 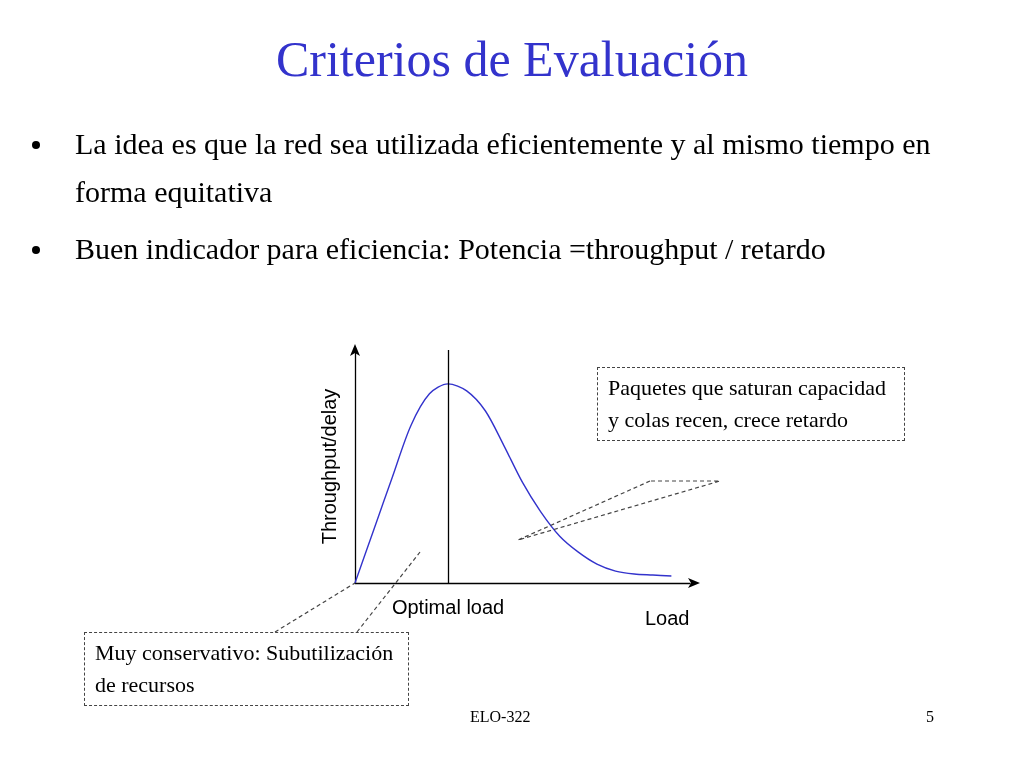 What do you see at coordinates (448, 607) in the screenshot?
I see `text: Optimal load` at bounding box center [448, 607].